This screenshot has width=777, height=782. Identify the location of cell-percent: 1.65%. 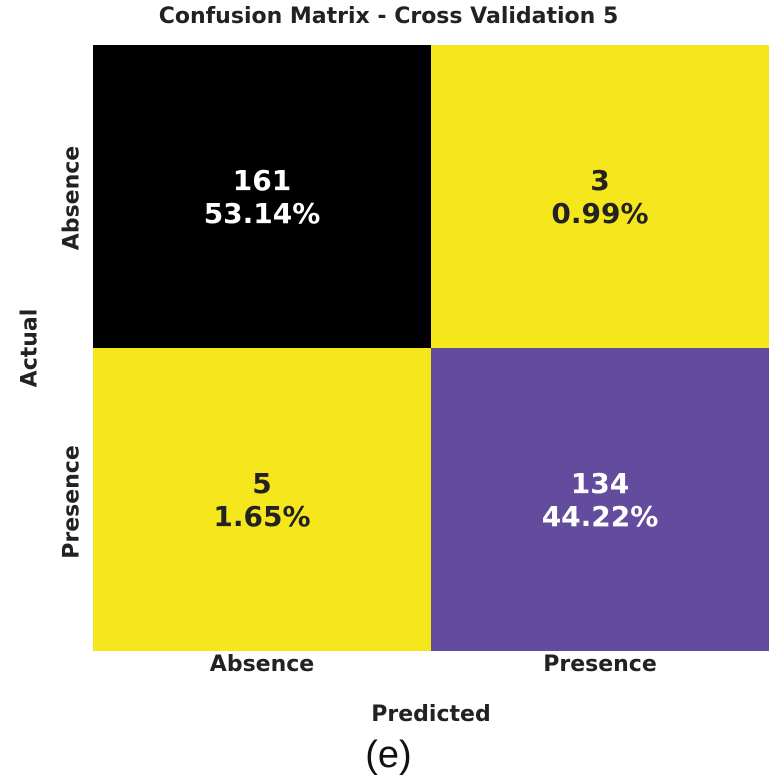
(262, 516).